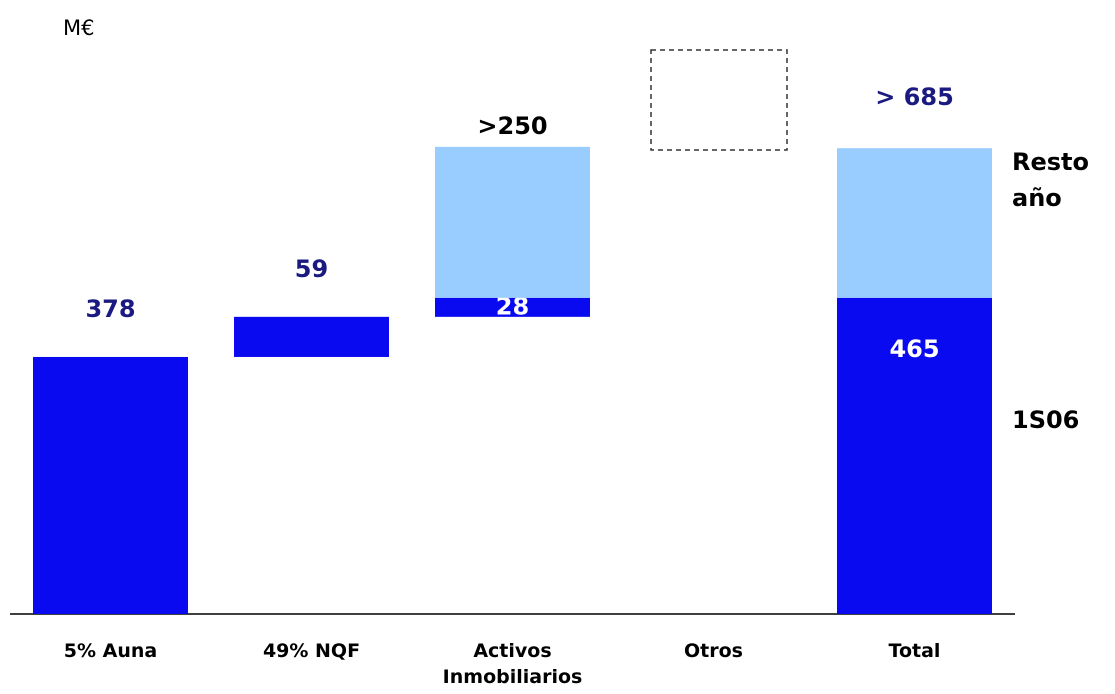 This screenshot has width=1115, height=694. What do you see at coordinates (512, 126) in the screenshot?
I see `total-label: >250` at bounding box center [512, 126].